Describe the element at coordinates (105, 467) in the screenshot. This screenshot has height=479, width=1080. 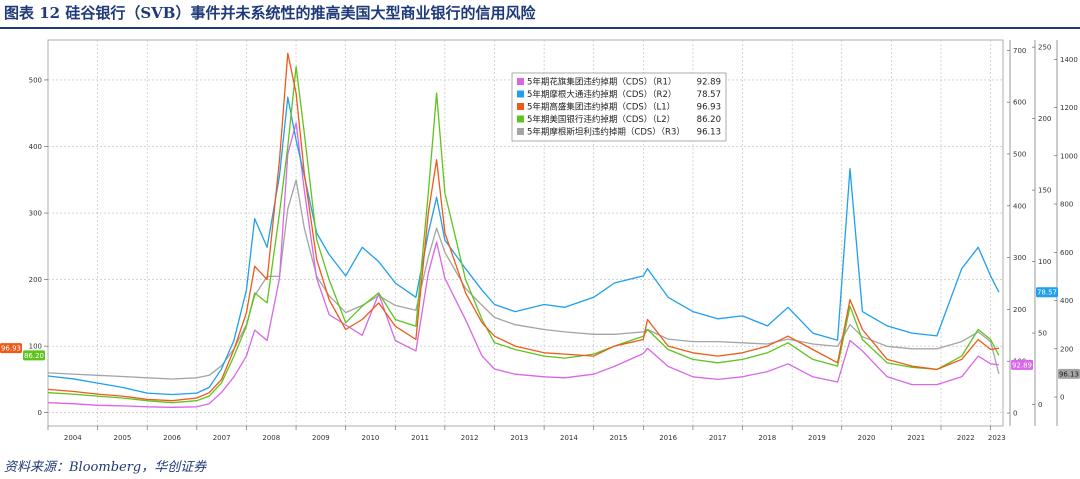
I see `source-note: 资料来源：Bloomberg，华创证券` at that location.